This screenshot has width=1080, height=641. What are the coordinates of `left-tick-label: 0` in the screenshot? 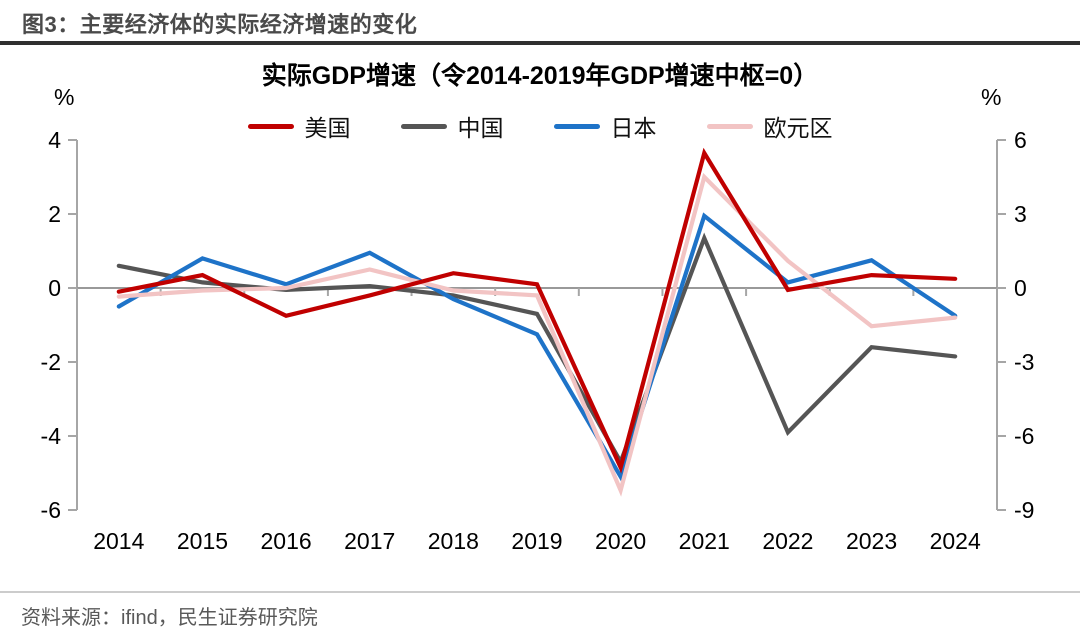 It's located at (54, 288).